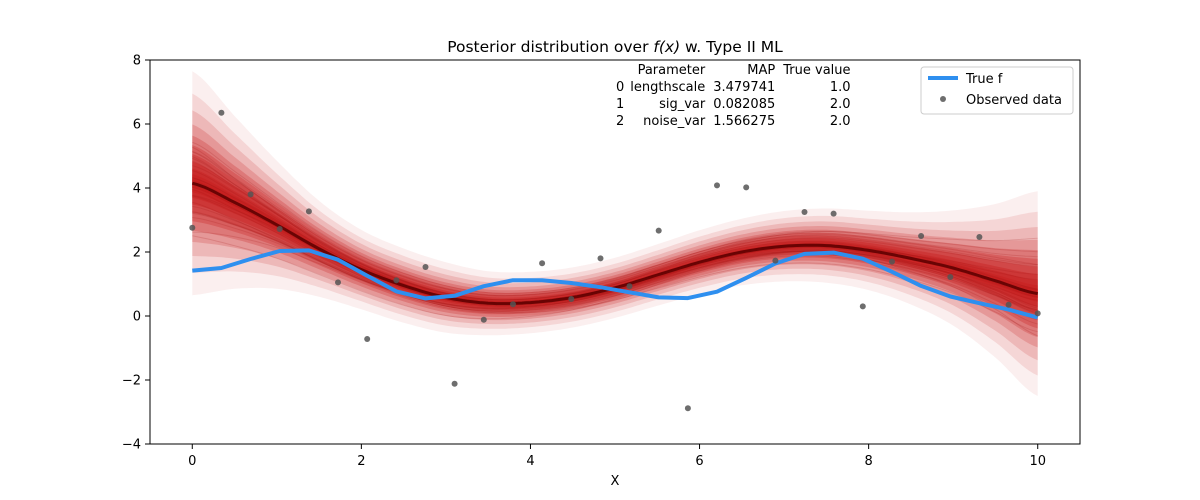 This screenshot has height=500, width=1200. I want to click on chart-title-prefix: Posterior distribution over, so click(550, 47).